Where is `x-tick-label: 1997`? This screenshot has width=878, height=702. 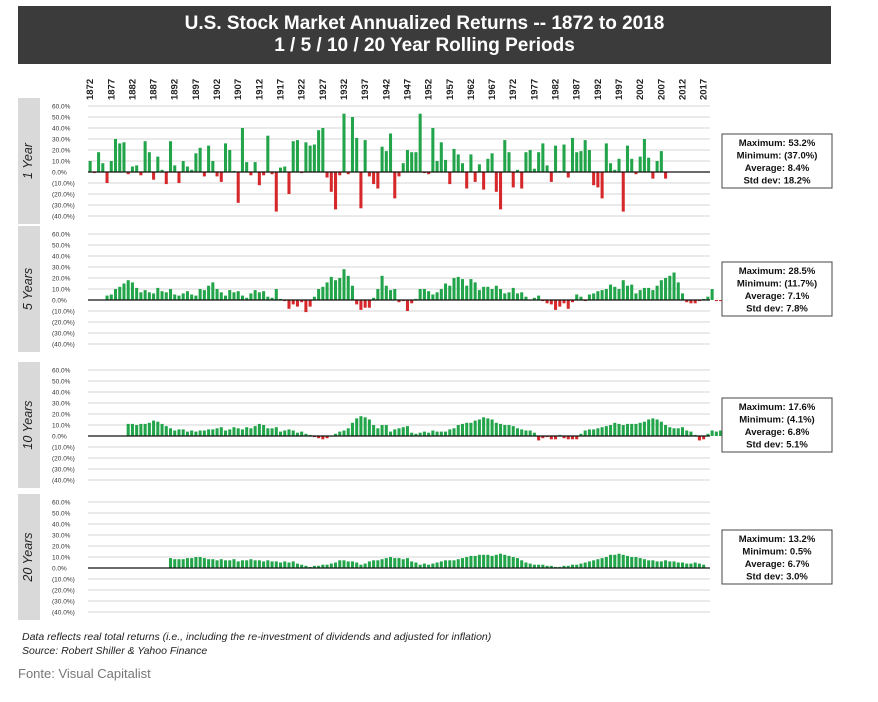
x-tick-label: 1997 is located at coordinates (619, 89).